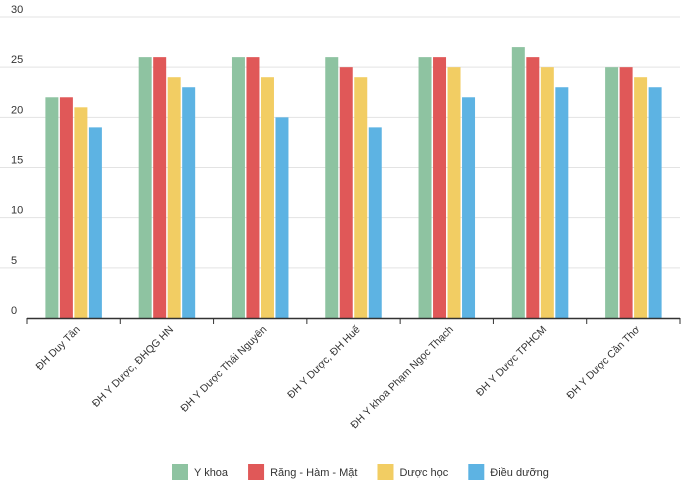 The height and width of the screenshot is (498, 693). What do you see at coordinates (223, 369) in the screenshot?
I see `x-category-label: ĐH Y Dược Thái Nguyên` at bounding box center [223, 369].